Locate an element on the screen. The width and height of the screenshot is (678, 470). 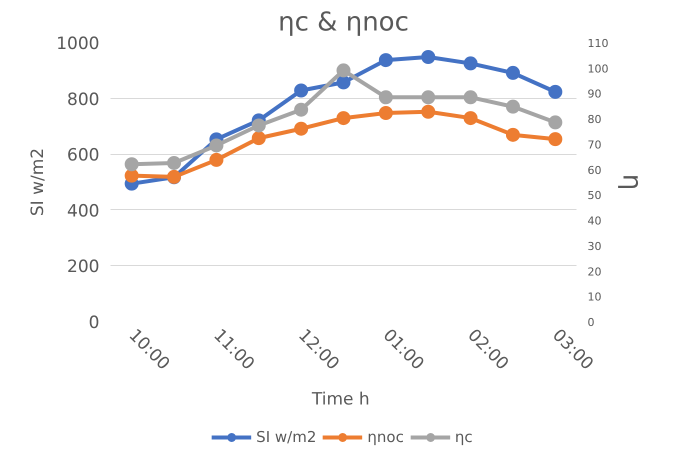
y-axis-title: SI w/m2 is located at coordinates (38, 182).